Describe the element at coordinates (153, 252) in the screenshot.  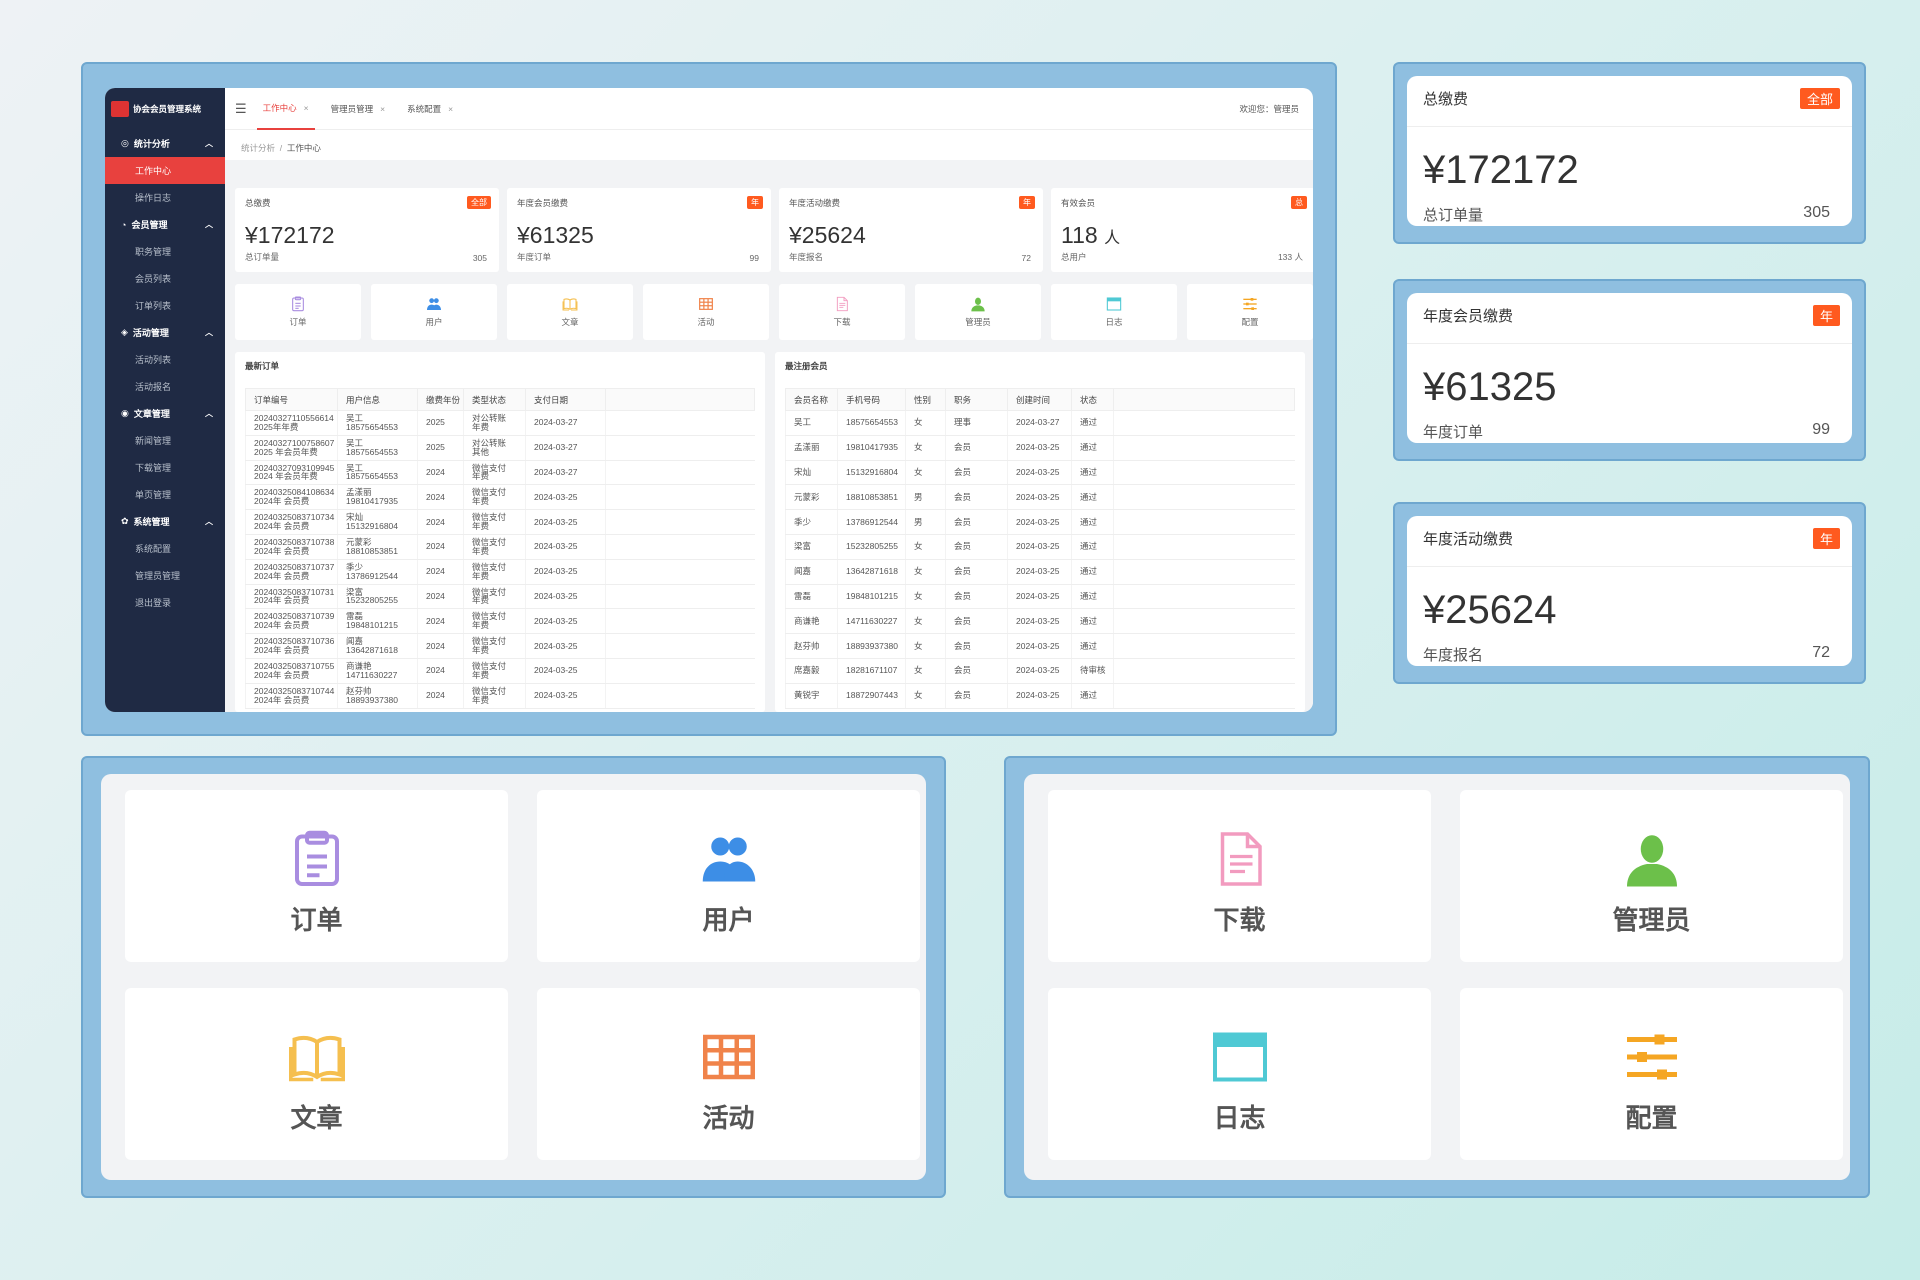
I see `sidebar-item: 职务管理` at that location.